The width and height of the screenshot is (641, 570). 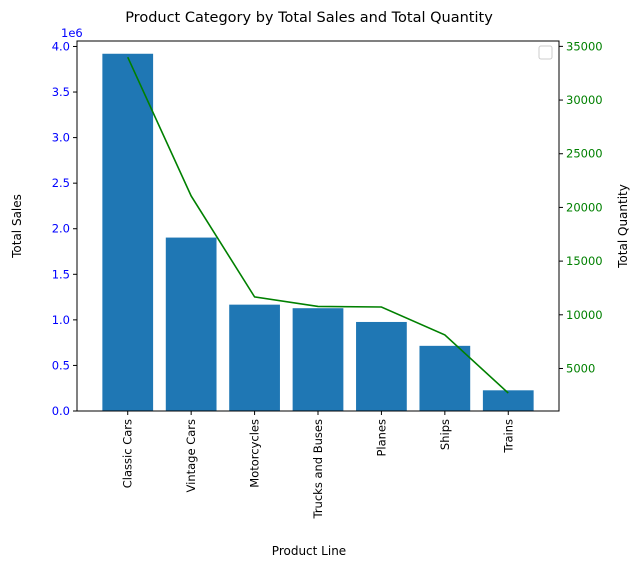 What do you see at coordinates (17, 226) in the screenshot?
I see `left-axis-label: Total Sales` at bounding box center [17, 226].